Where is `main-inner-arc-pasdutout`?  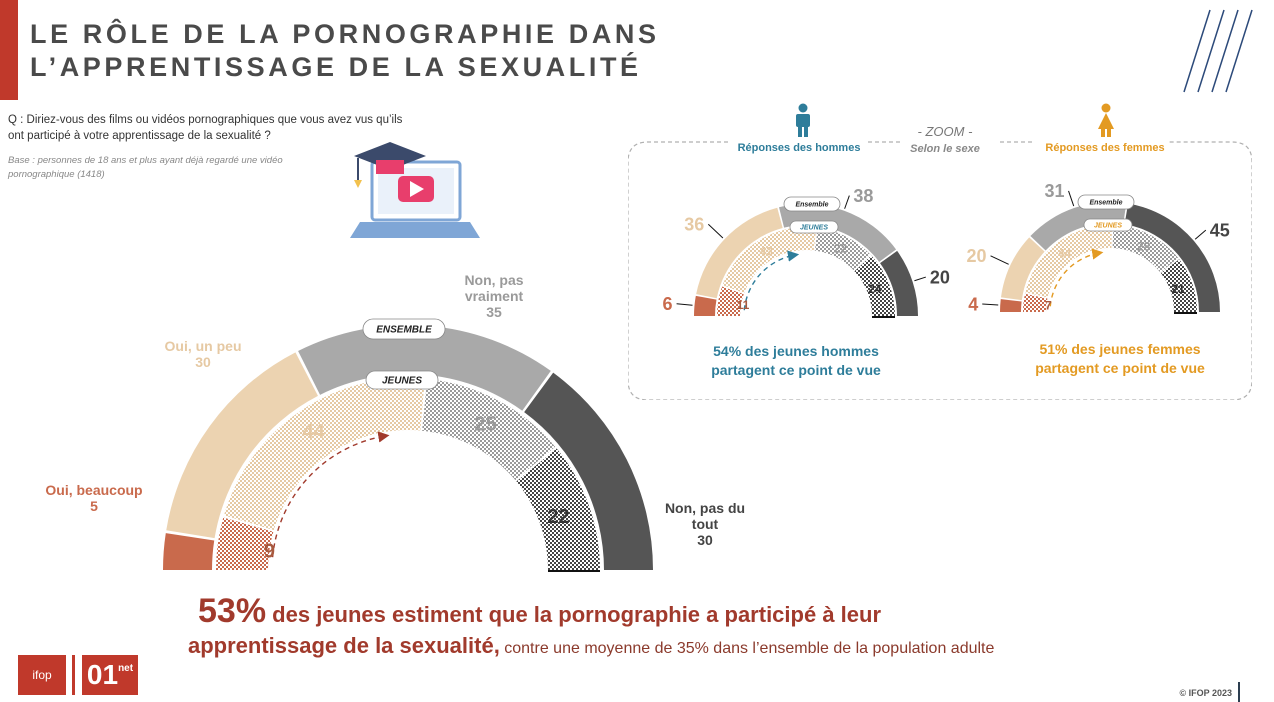
main-inner-arc-pasdutout is located at coordinates (558, 509).